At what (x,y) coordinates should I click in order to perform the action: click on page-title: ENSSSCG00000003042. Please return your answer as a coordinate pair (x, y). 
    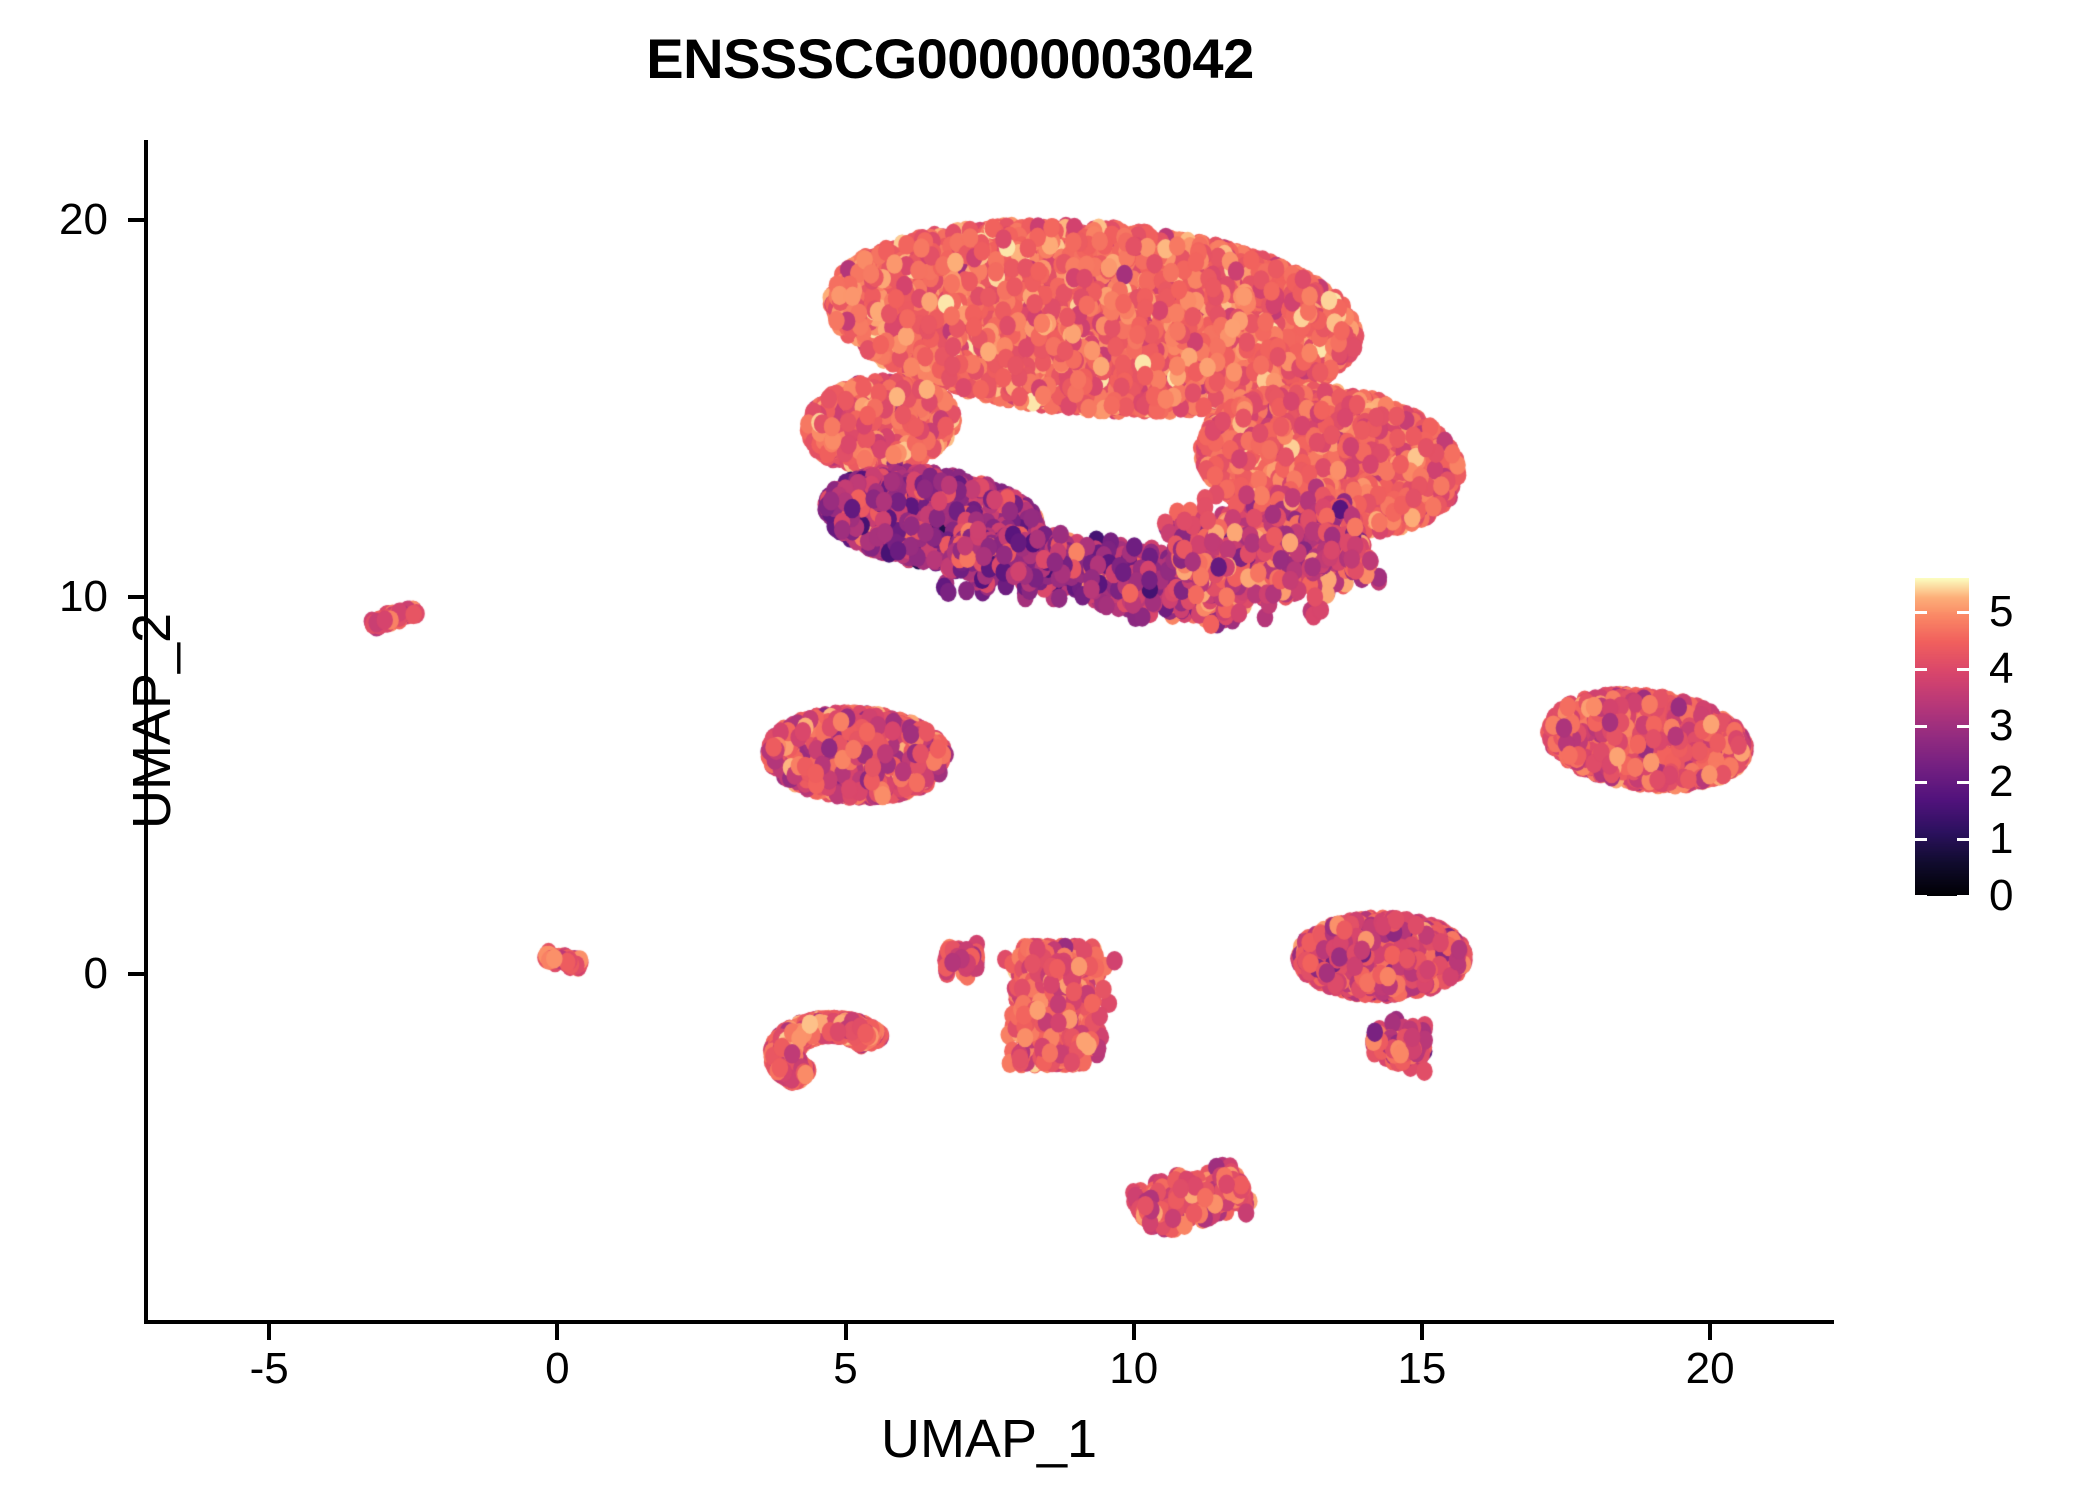
    Looking at the image, I should click on (950, 58).